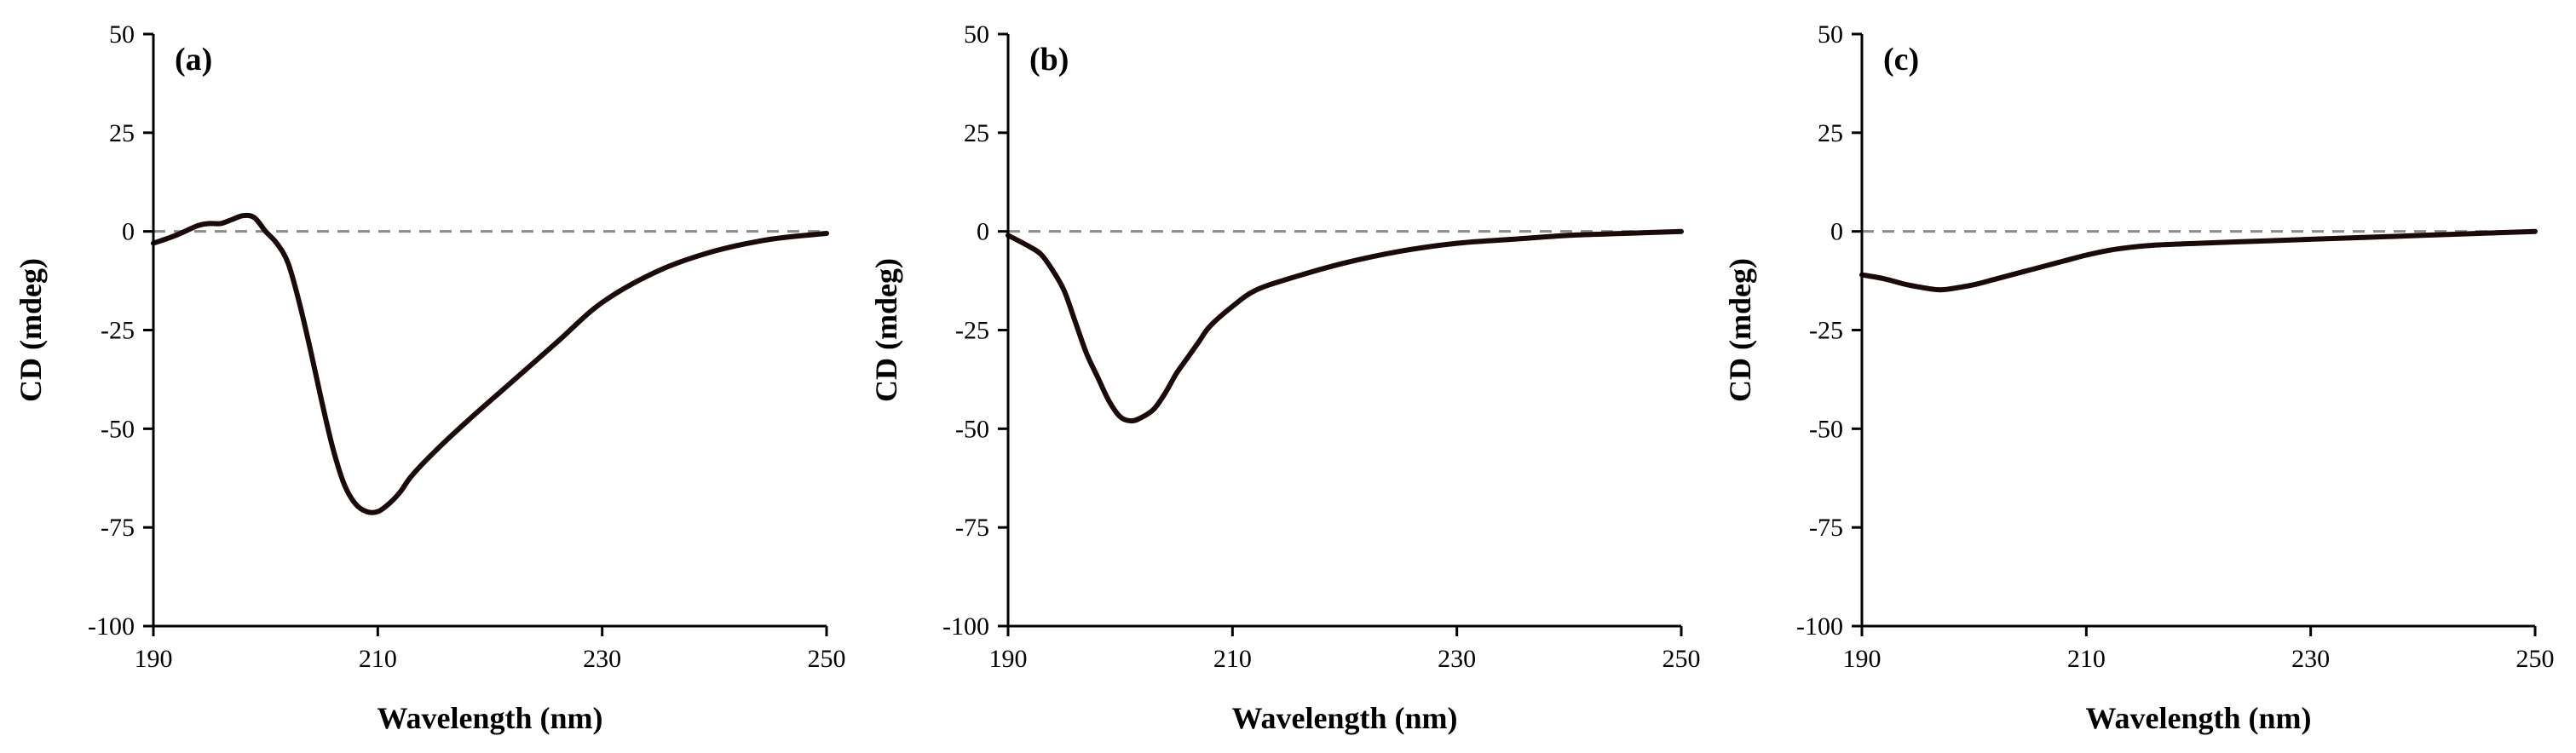 The height and width of the screenshot is (753, 2576). I want to click on panel-label: (c), so click(1901, 60).